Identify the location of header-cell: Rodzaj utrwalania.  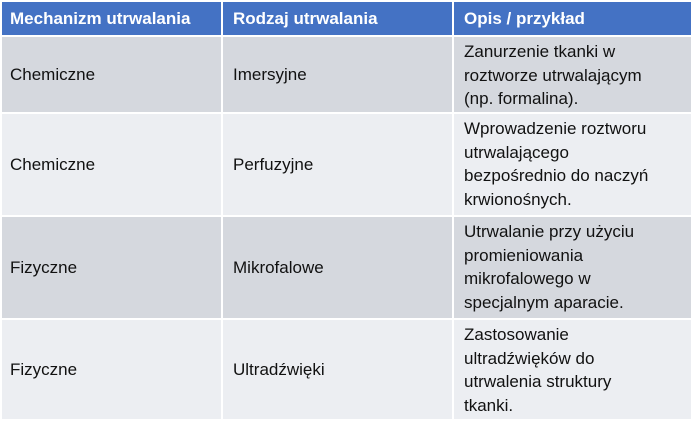
(337, 18).